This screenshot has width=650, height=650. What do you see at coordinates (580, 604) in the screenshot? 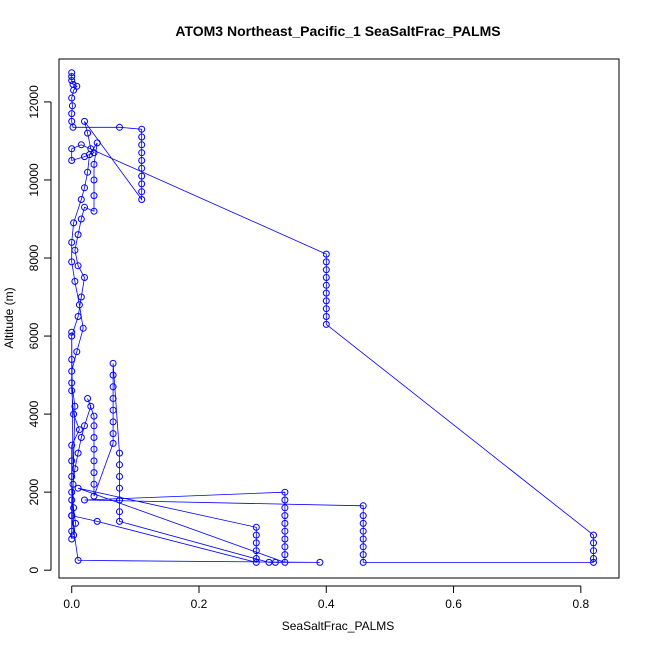
I see `x-tick-label: 0.8` at bounding box center [580, 604].